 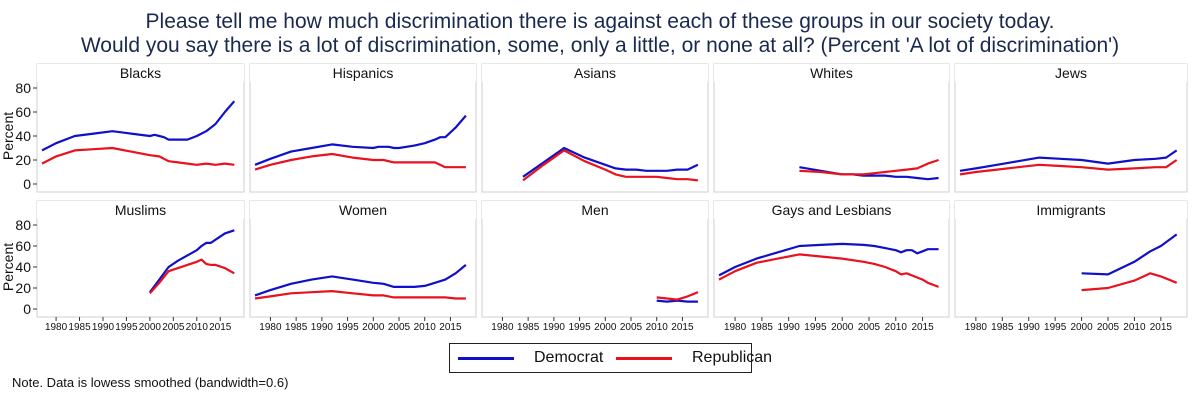 What do you see at coordinates (732, 357) in the screenshot?
I see `legend-label-republican: Republican` at bounding box center [732, 357].